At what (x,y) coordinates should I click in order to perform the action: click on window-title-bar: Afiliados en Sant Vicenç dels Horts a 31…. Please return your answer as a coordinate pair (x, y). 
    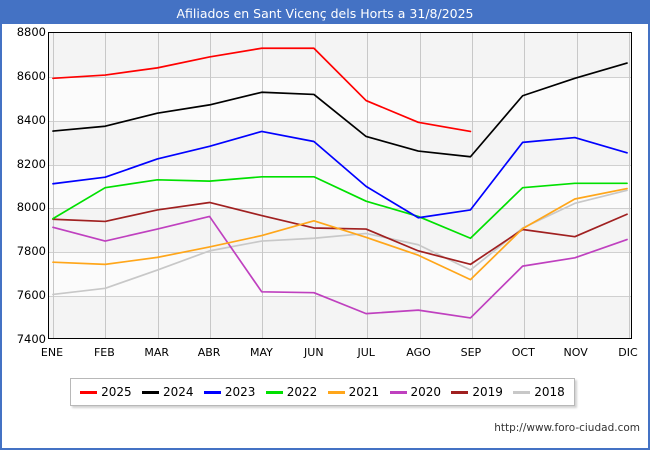
    Looking at the image, I should click on (325, 13).